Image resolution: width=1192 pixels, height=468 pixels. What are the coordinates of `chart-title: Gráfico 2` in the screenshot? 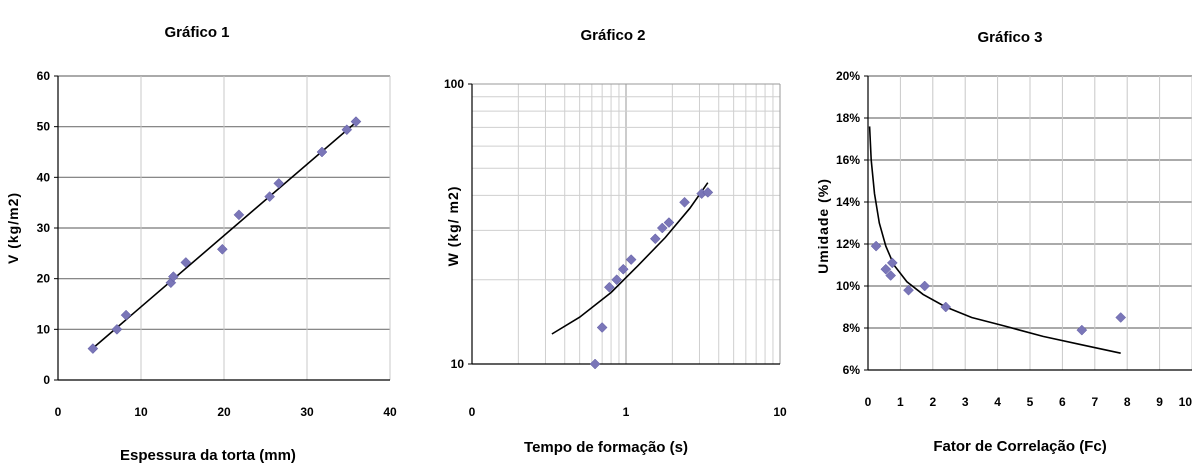 It's located at (612, 35).